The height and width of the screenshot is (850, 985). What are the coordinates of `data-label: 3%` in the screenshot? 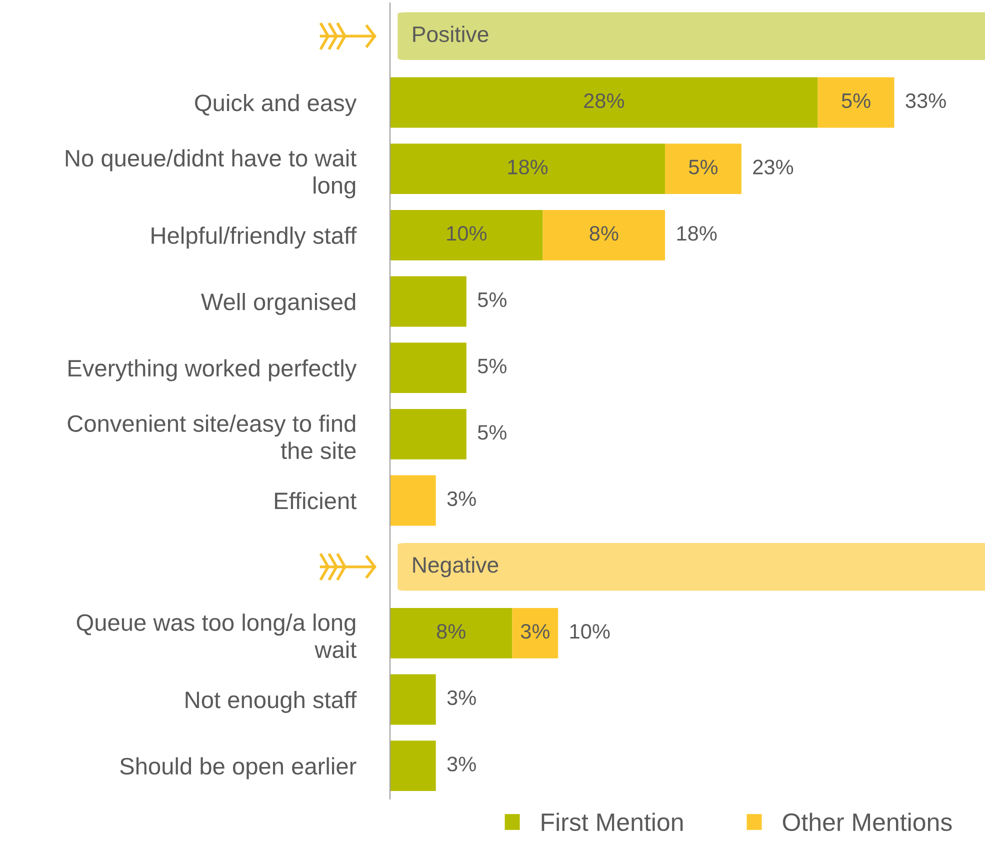 It's located at (535, 631).